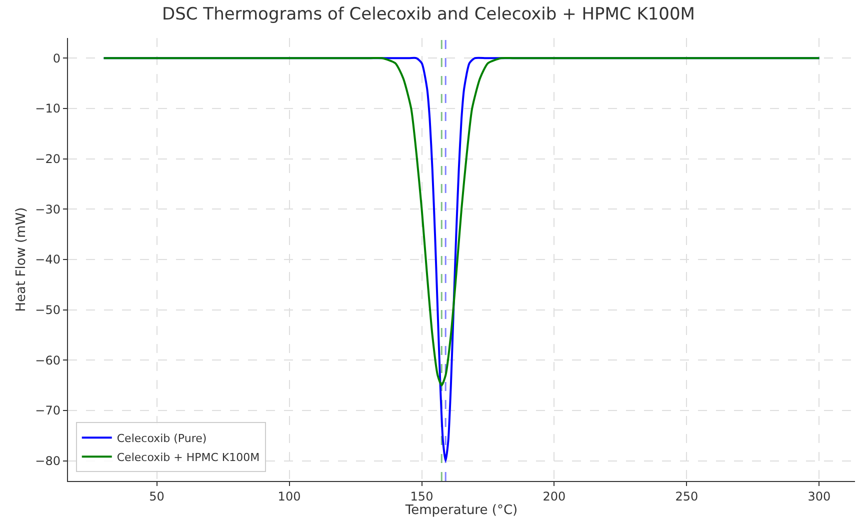 The image size is (857, 518). Describe the element at coordinates (289, 497) in the screenshot. I see `x-tick-label: 100` at that location.